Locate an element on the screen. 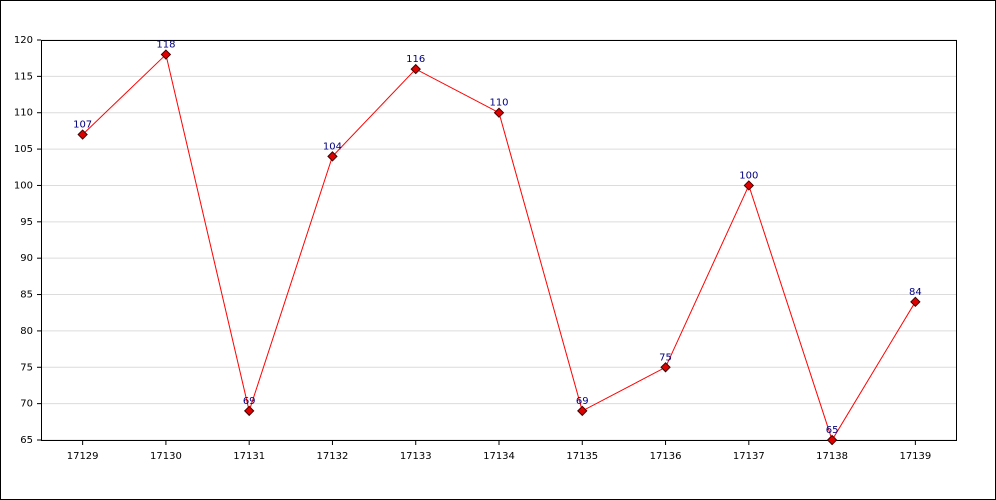 The image size is (996, 500). y-tick-label: 110 is located at coordinates (23, 113).